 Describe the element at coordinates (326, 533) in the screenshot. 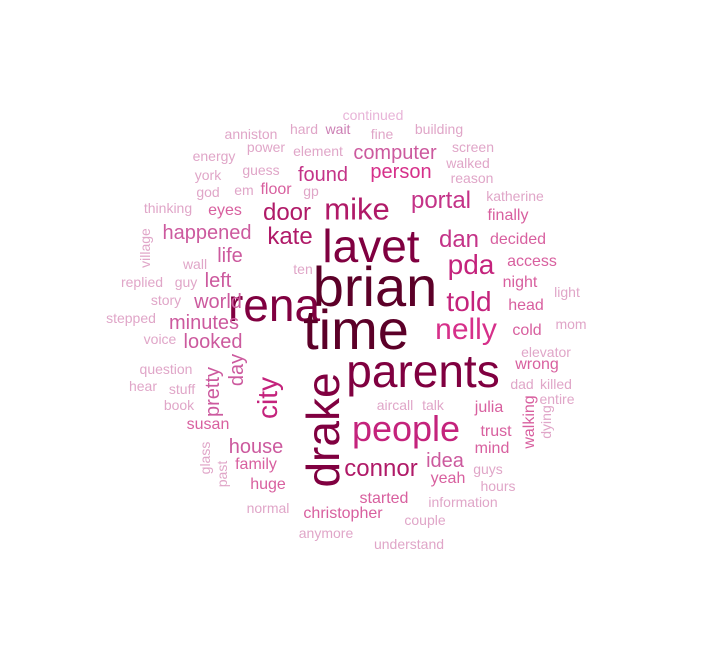

I see `word: anymore` at that location.